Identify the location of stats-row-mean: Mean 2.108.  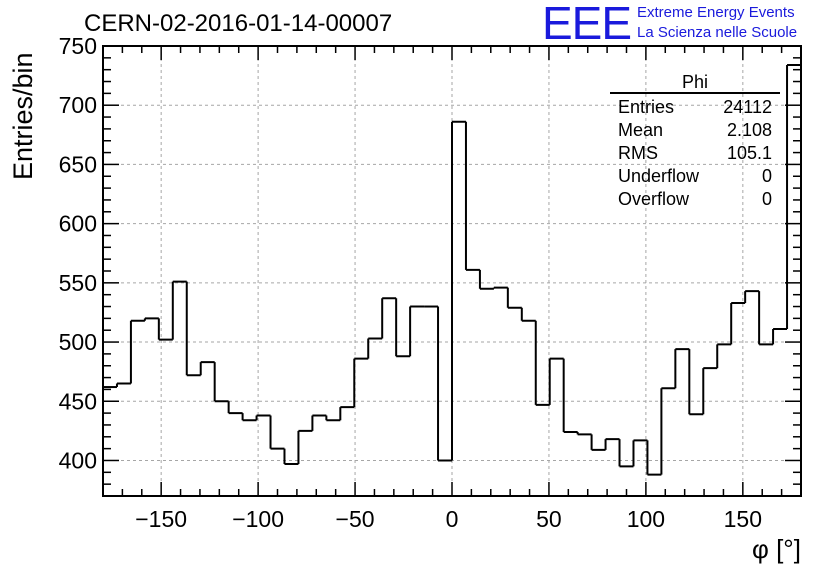
(695, 130).